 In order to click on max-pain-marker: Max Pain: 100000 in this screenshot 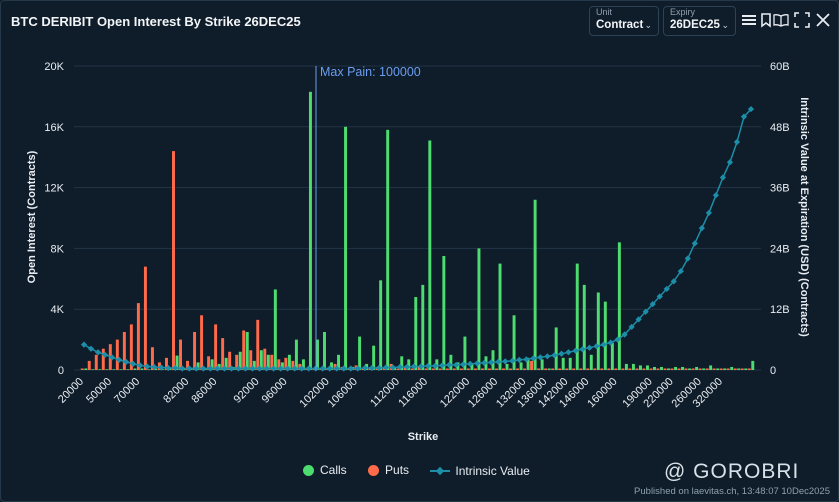, I will do `click(368, 217)`.